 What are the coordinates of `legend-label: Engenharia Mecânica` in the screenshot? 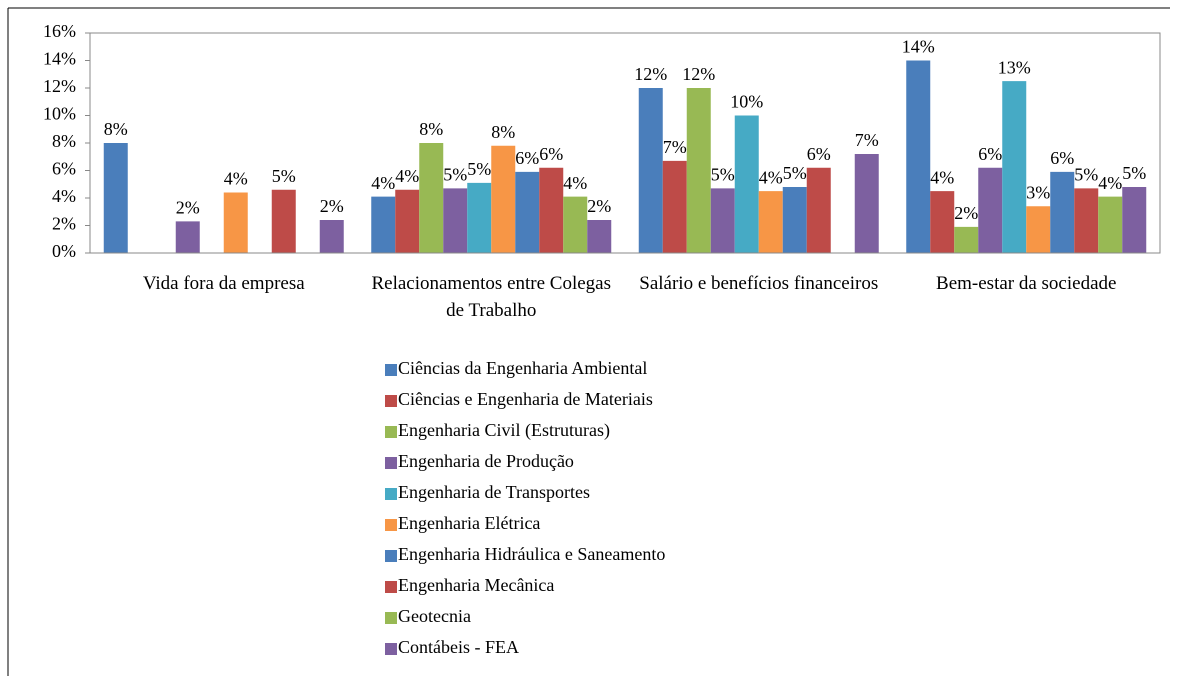 It's located at (476, 585).